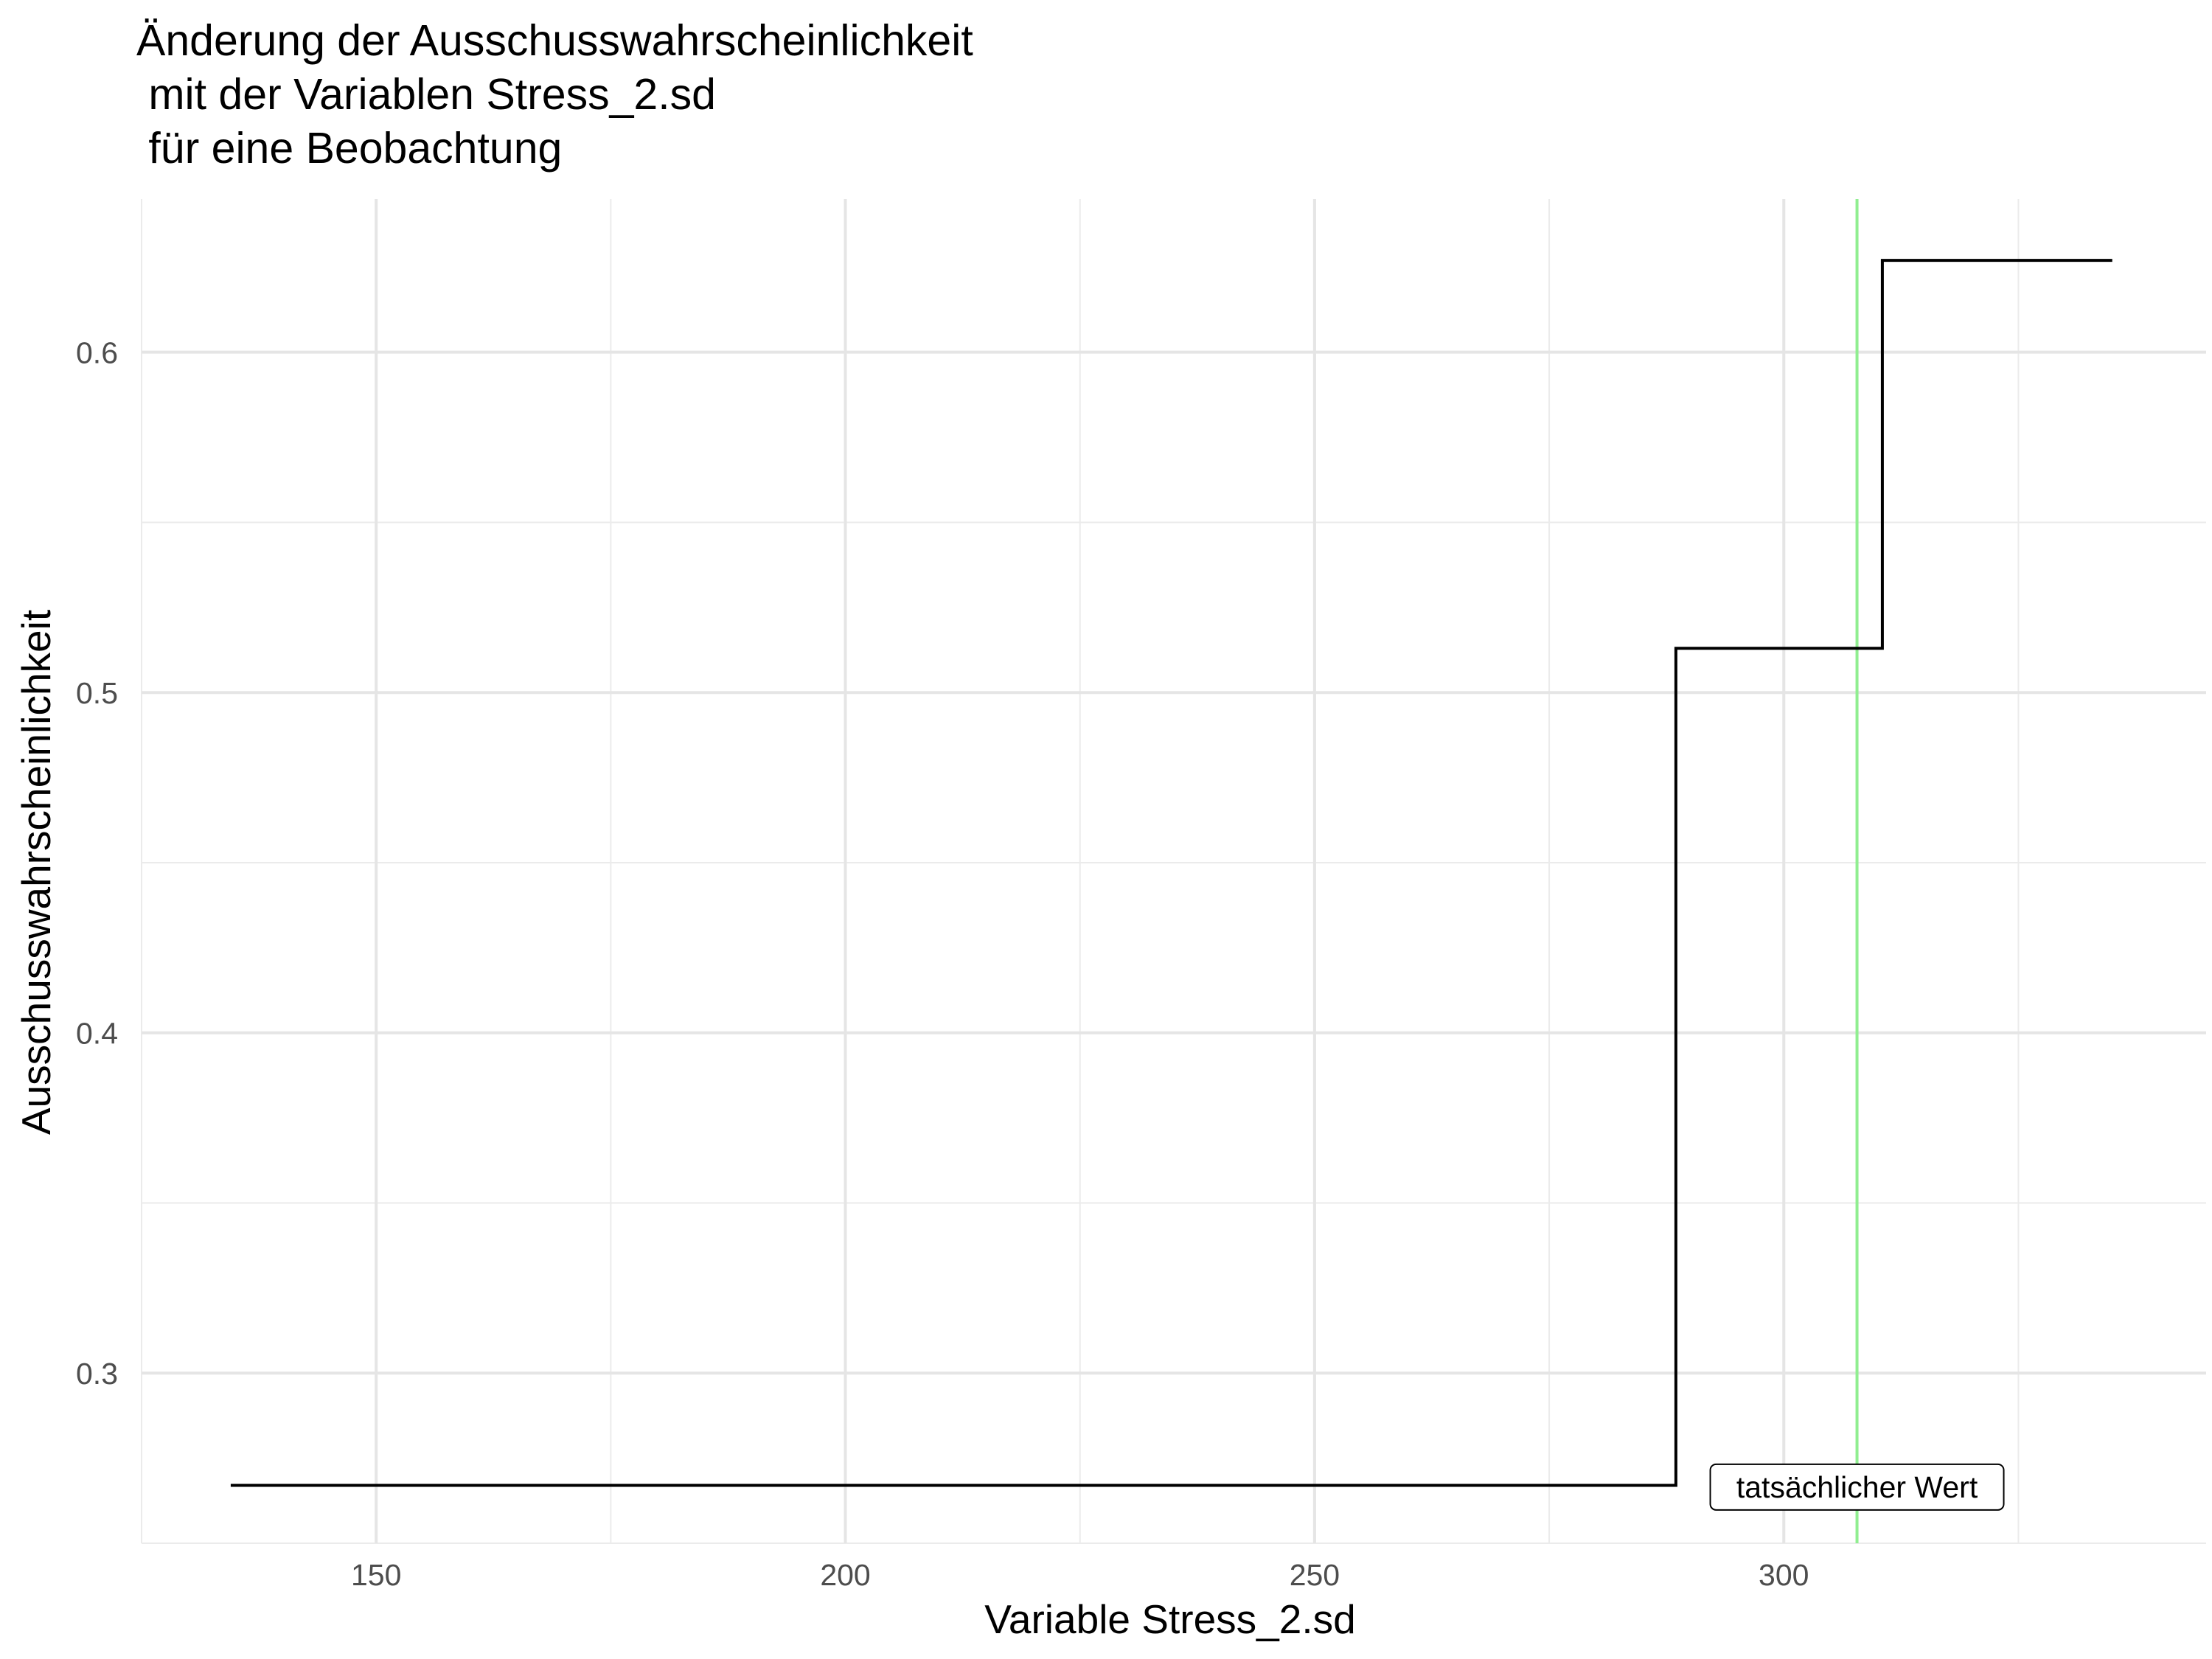 Image resolution: width=2212 pixels, height=1659 pixels. I want to click on y-axis-tick-labels: 0.3 0.4 0.5 0.6, so click(97, 863).